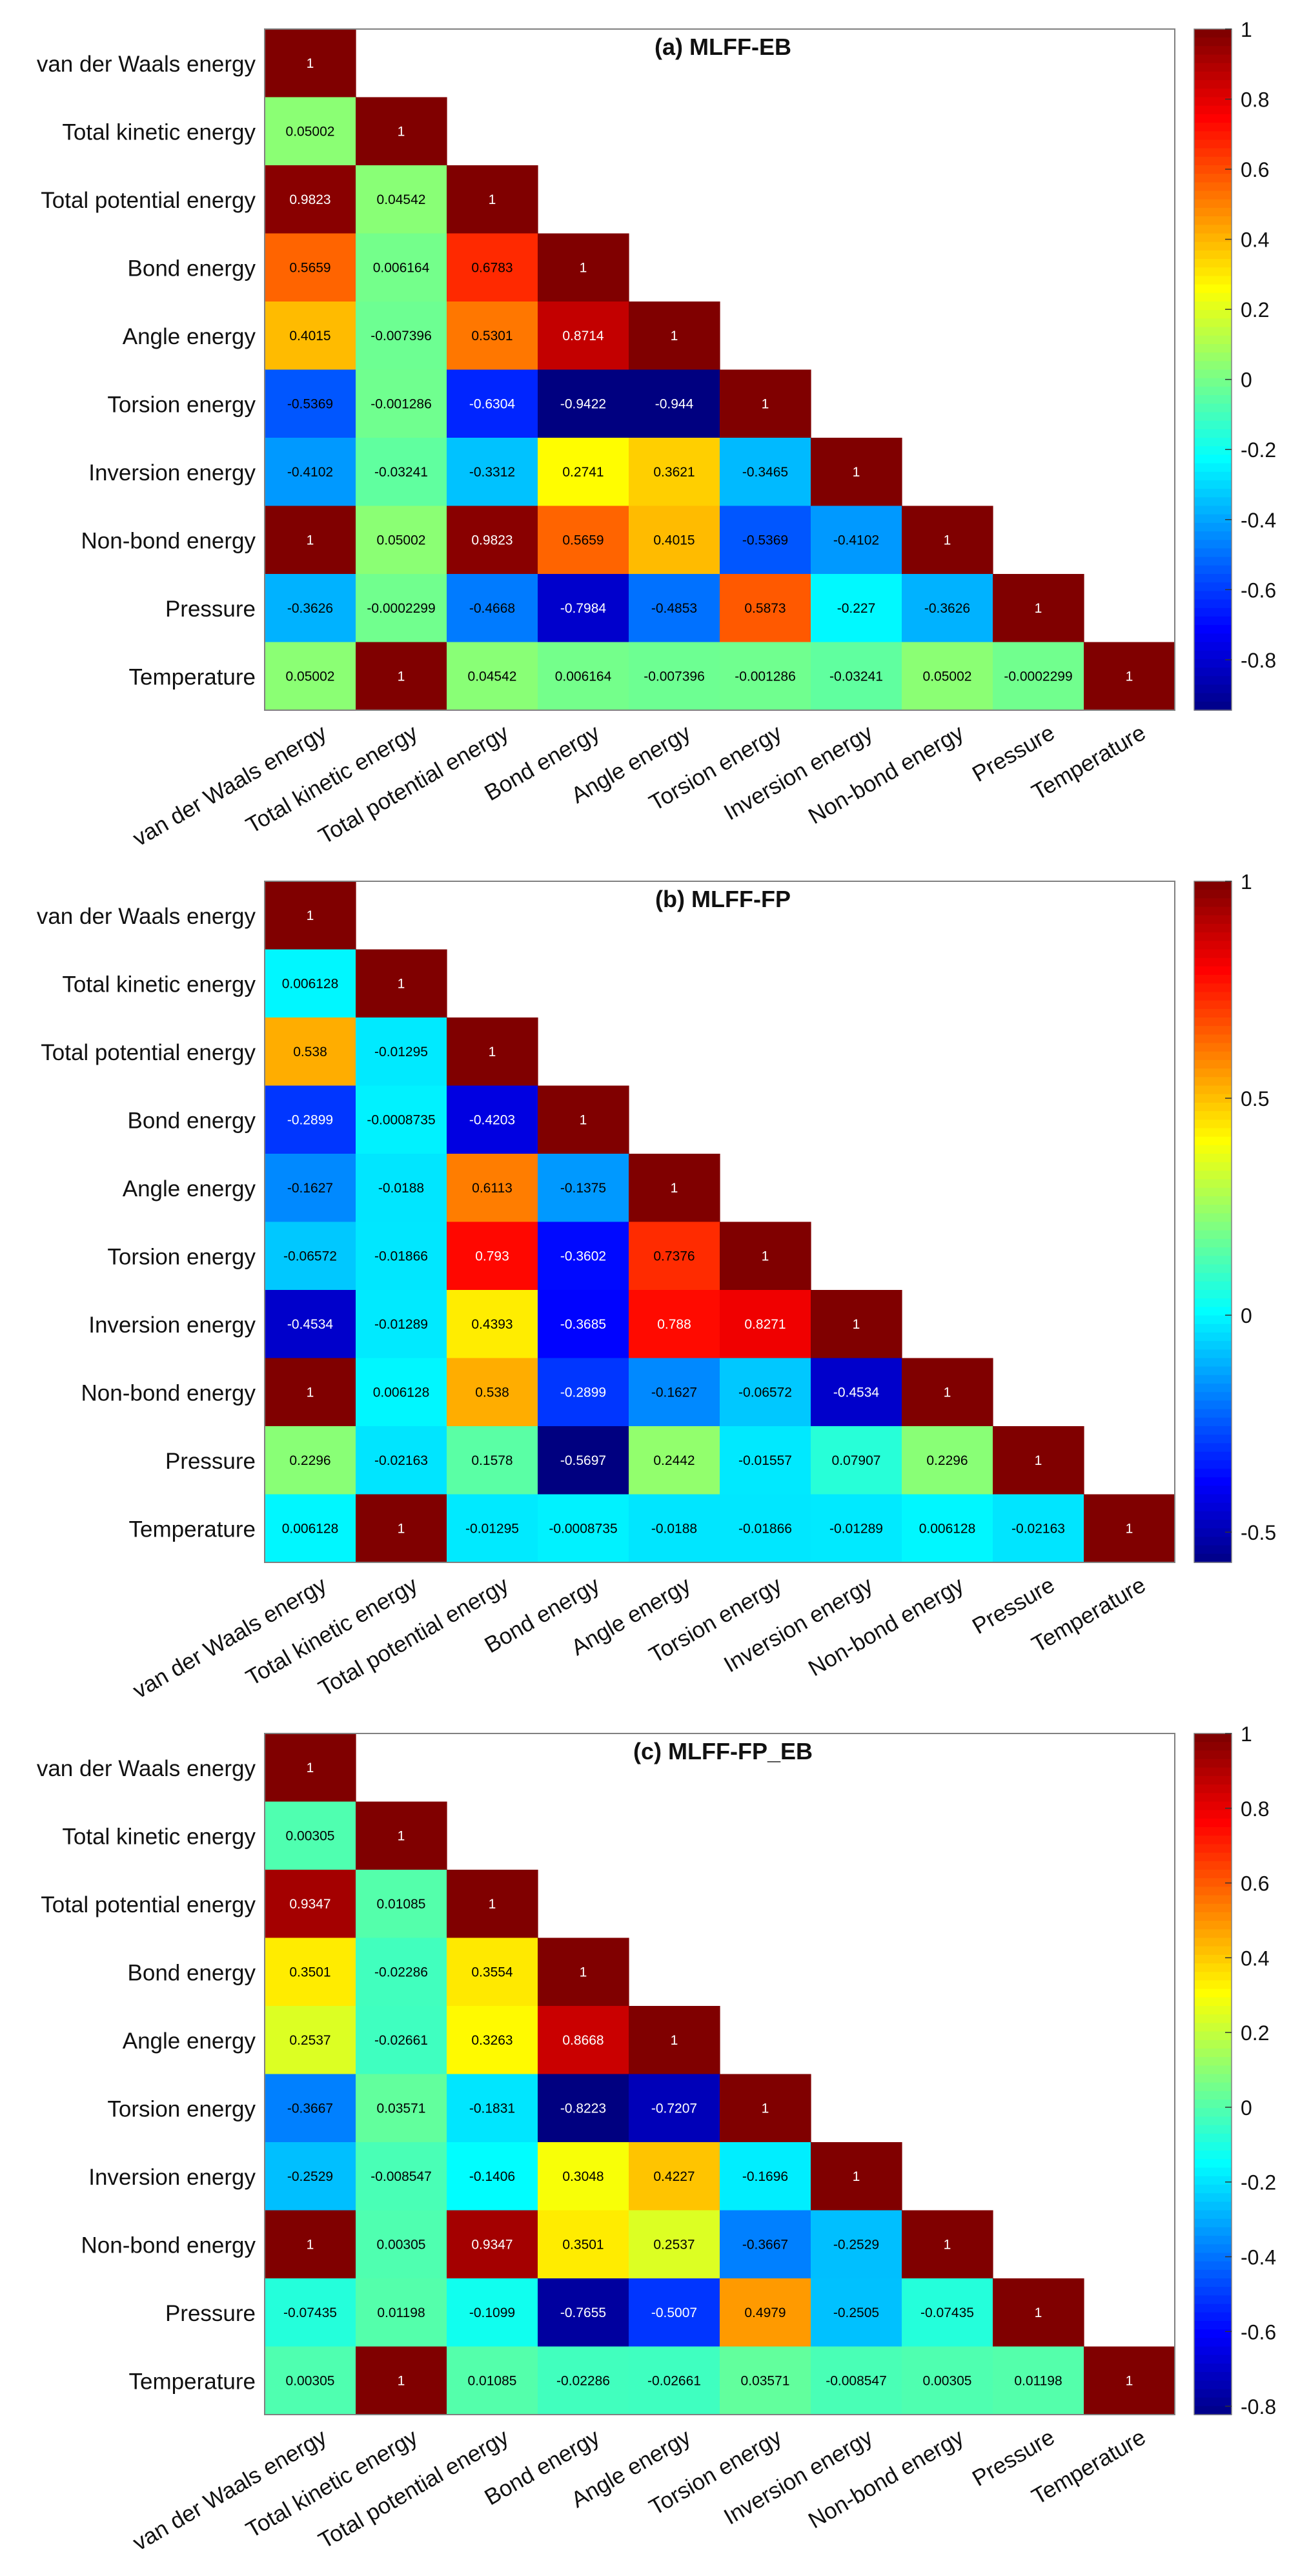 The image size is (1300, 2576). I want to click on cell-value-r8-c2: 0.05002, so click(402, 540).